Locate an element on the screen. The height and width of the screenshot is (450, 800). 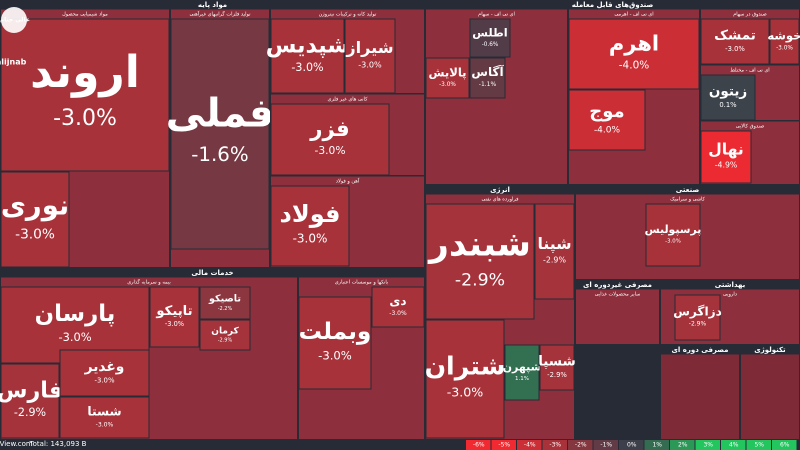
group-title: کانی های غیر فلزی is located at coordinates (348, 100).